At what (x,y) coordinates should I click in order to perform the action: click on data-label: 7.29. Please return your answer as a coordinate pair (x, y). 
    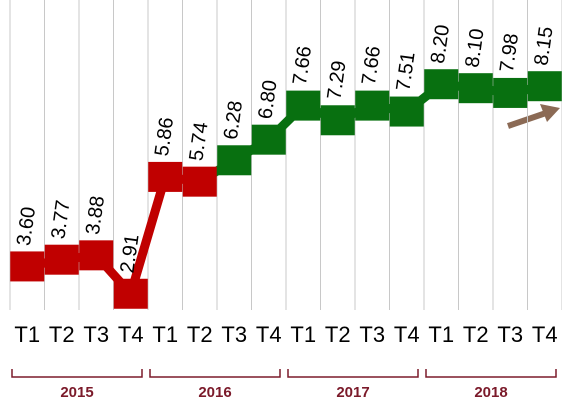
    Looking at the image, I should click on (336, 80).